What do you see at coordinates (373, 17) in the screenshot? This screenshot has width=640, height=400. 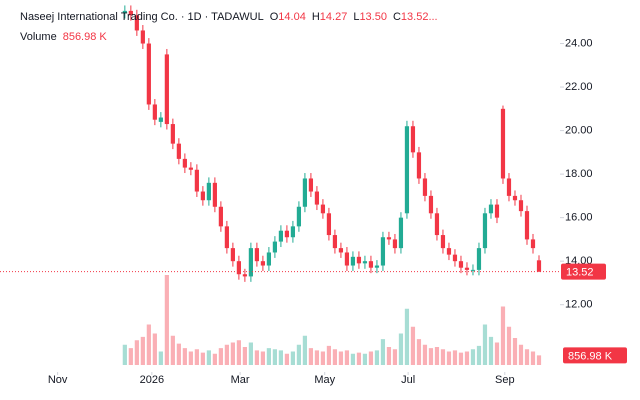 I see `ohlc-value: 13.50` at bounding box center [373, 17].